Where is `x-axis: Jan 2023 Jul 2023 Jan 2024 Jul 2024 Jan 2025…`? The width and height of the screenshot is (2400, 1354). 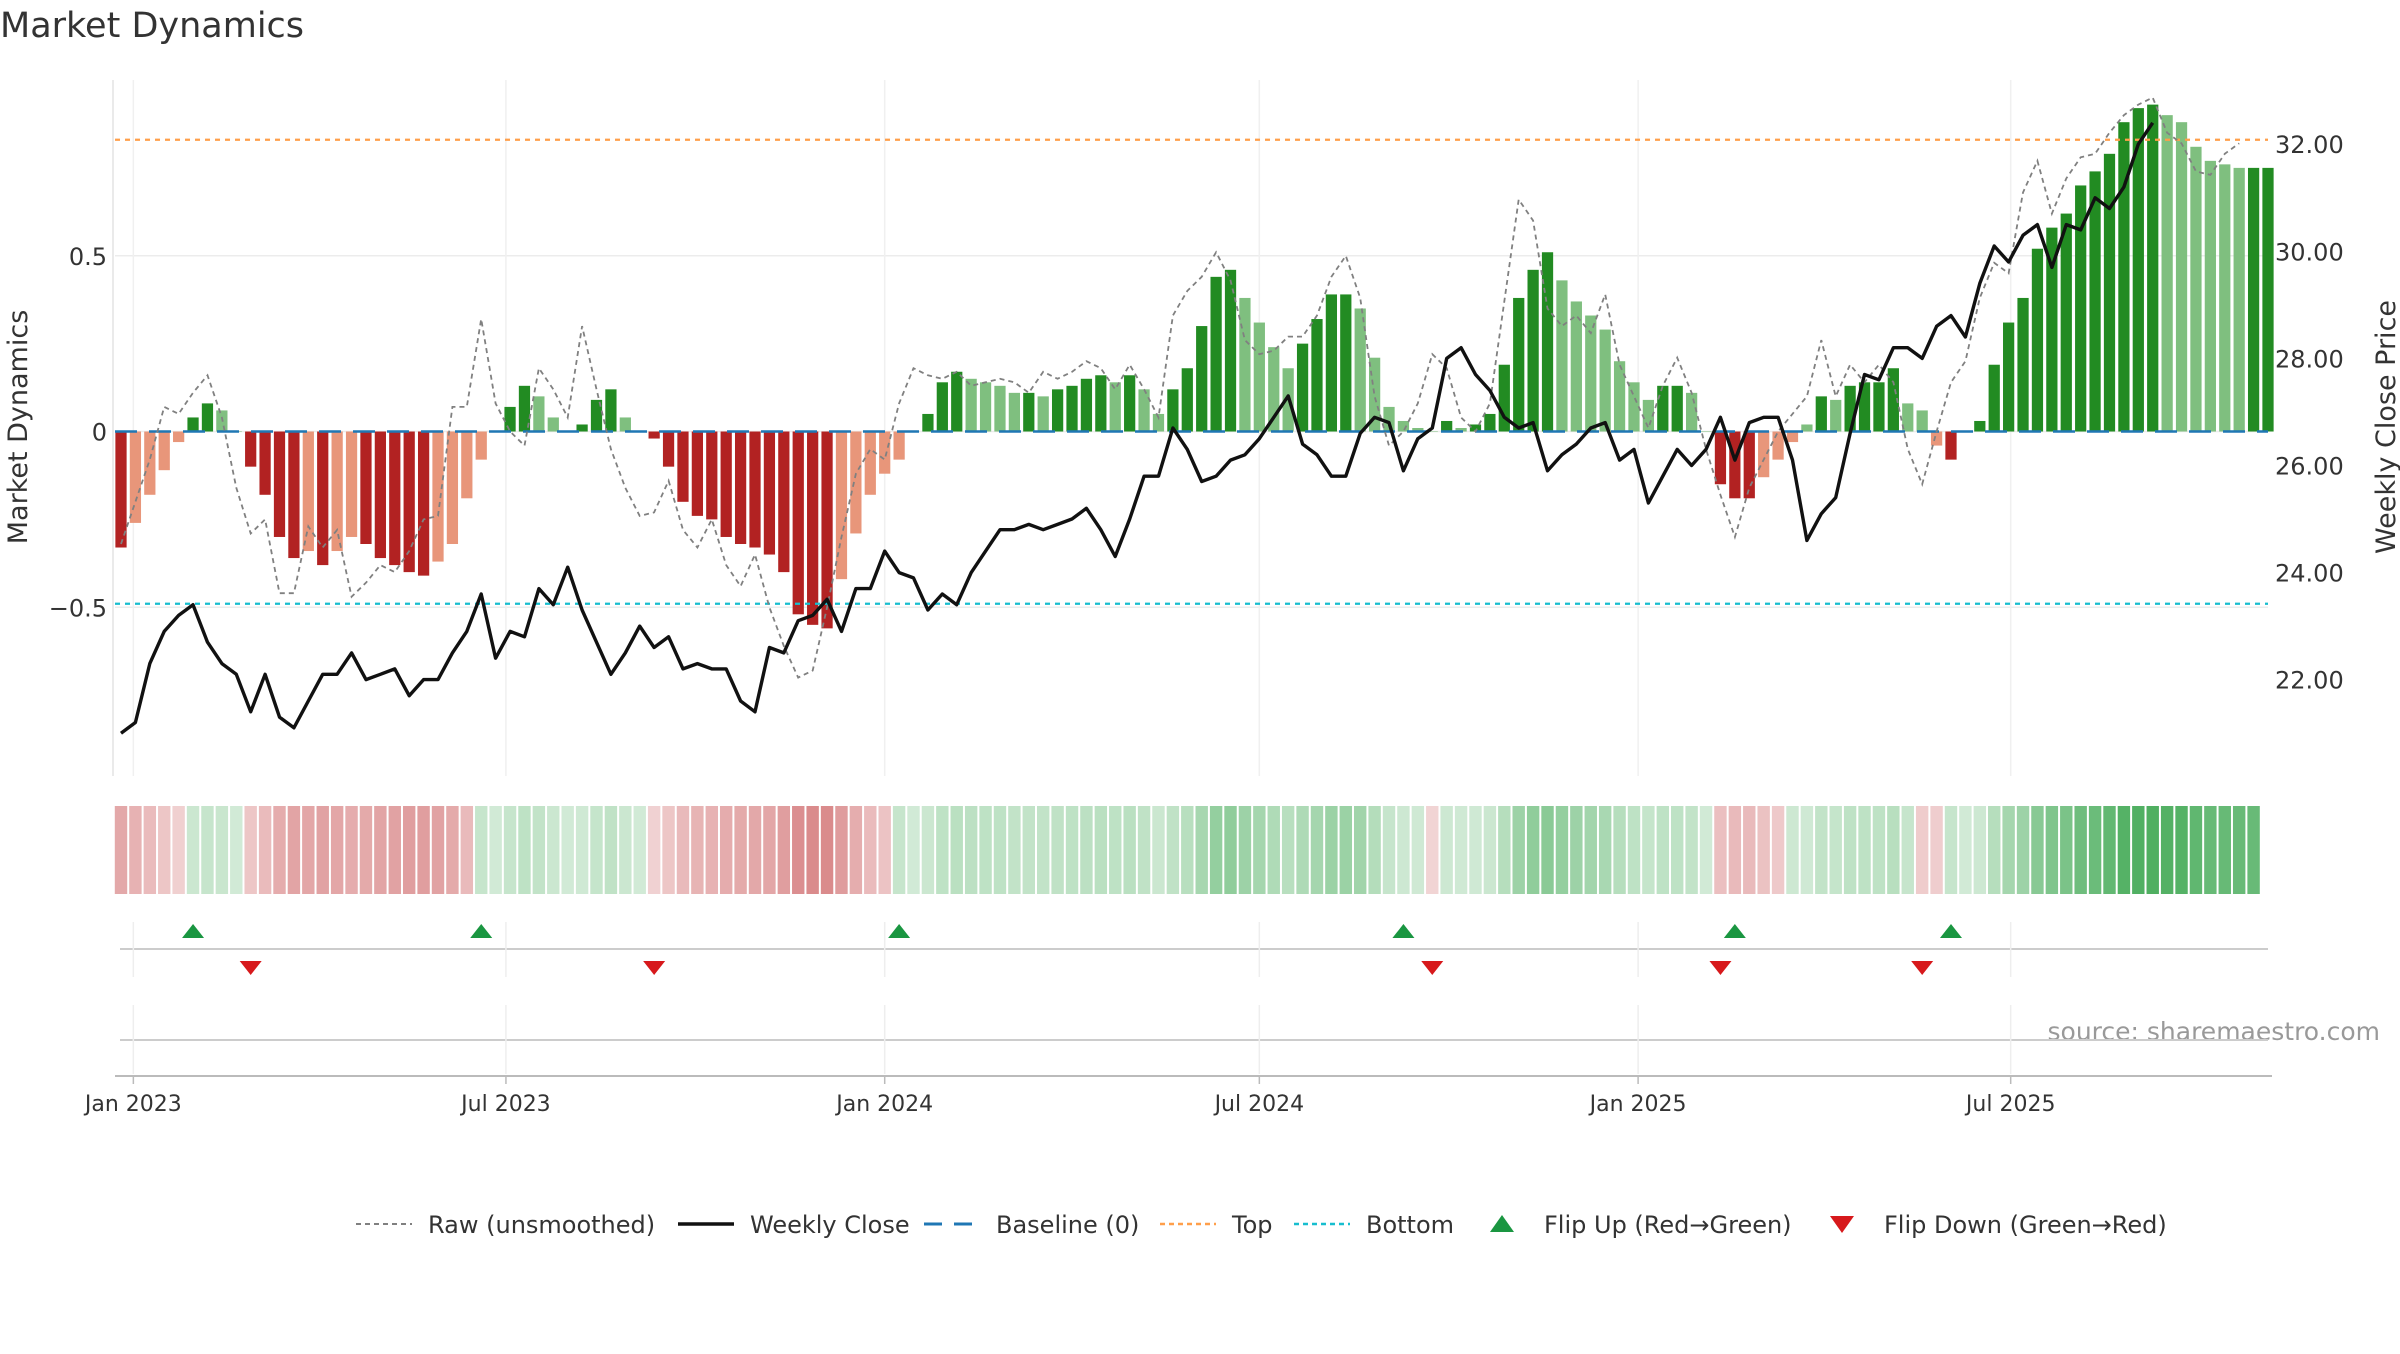 x-axis: Jan 2023 Jul 2023 Jan 2024 Jul 2024 Jan 2025… is located at coordinates (1177, 1096).